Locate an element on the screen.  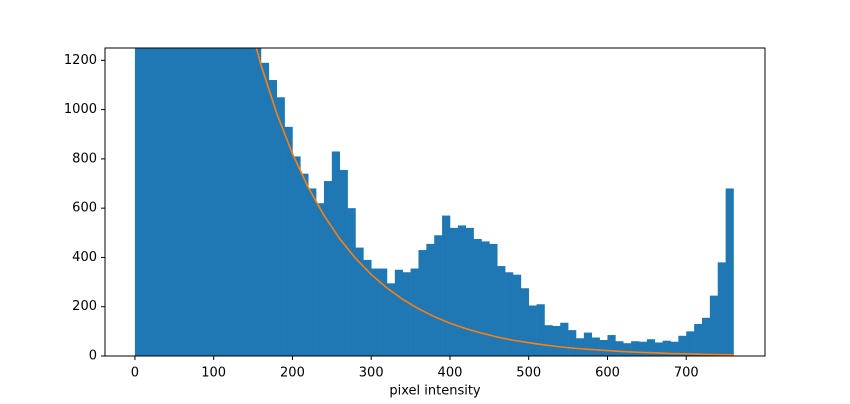
x-axis-label: pixel intensity is located at coordinates (435, 391).